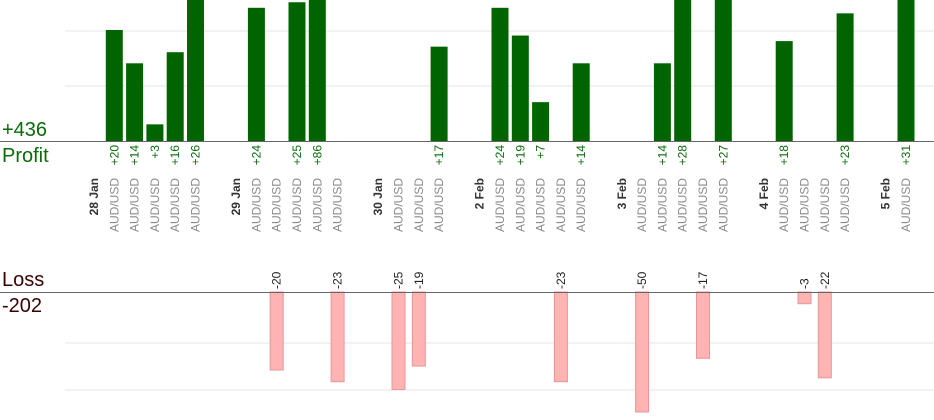 This screenshot has width=934, height=420. I want to click on profit-value-label: +16, so click(175, 155).